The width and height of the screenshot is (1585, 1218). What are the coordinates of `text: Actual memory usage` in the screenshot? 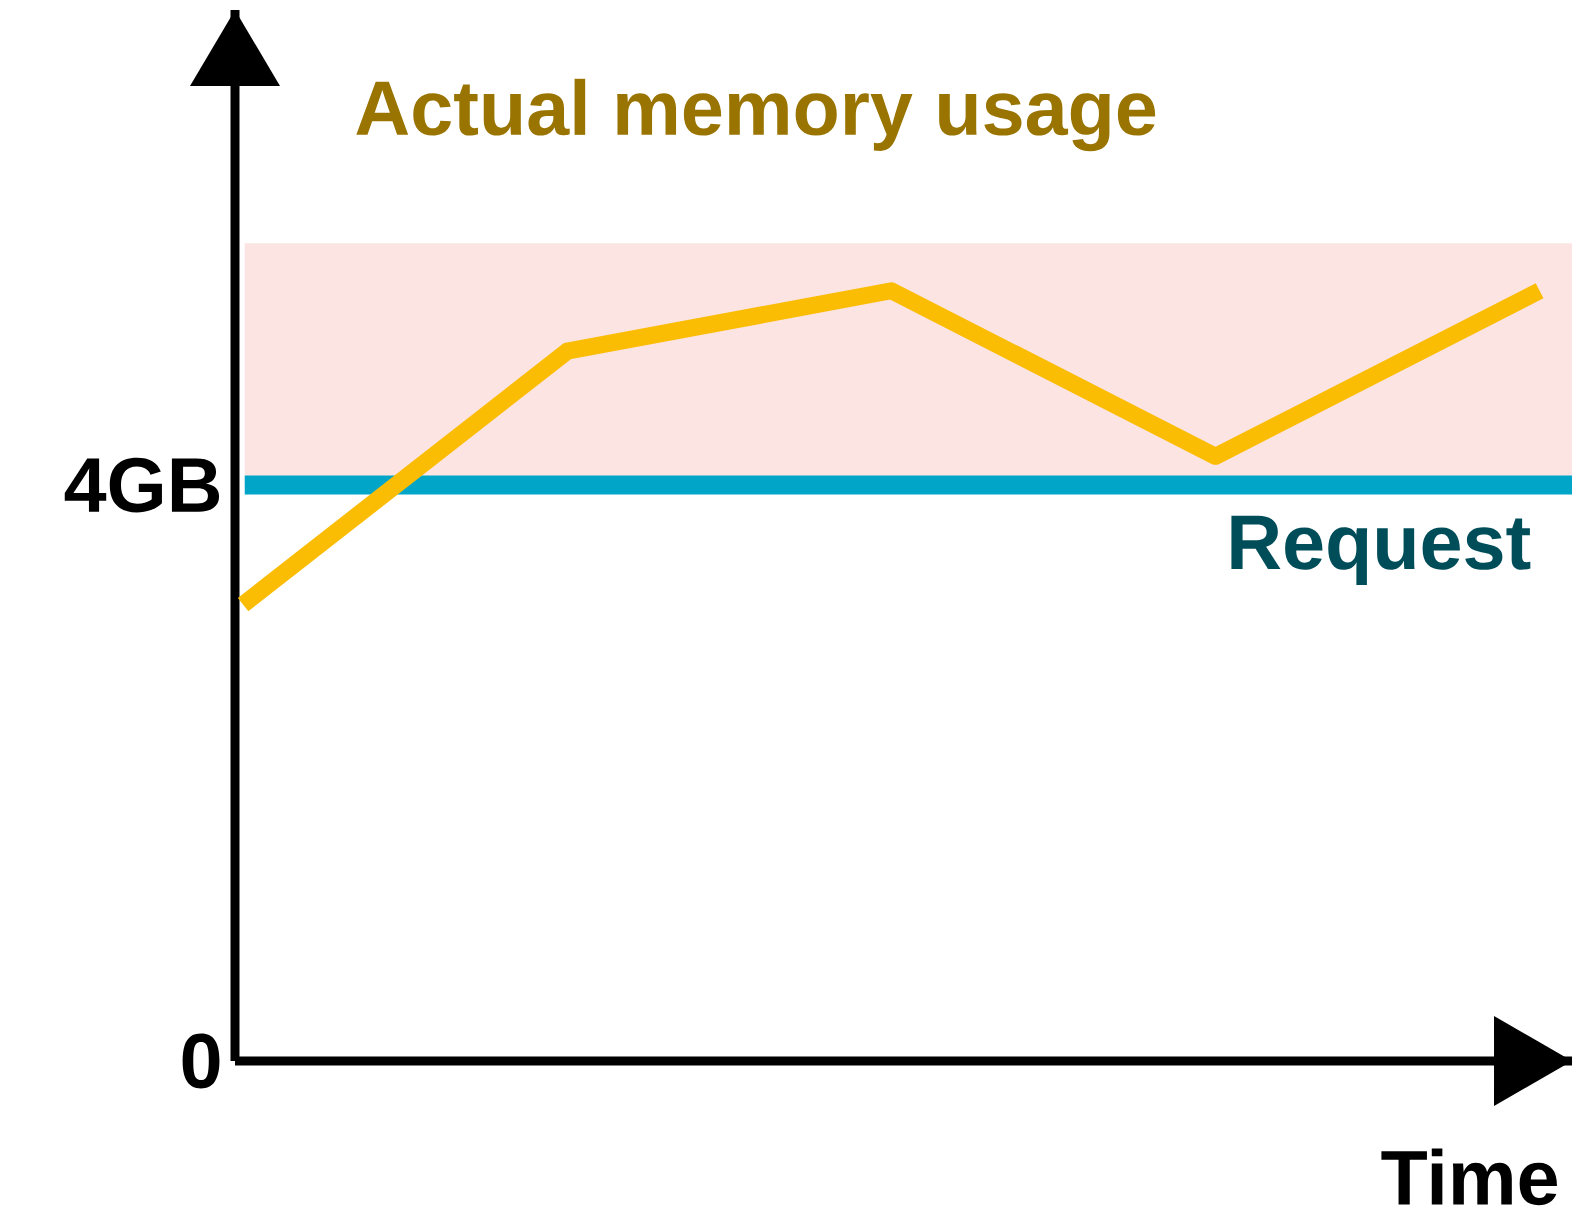 It's located at (756, 115).